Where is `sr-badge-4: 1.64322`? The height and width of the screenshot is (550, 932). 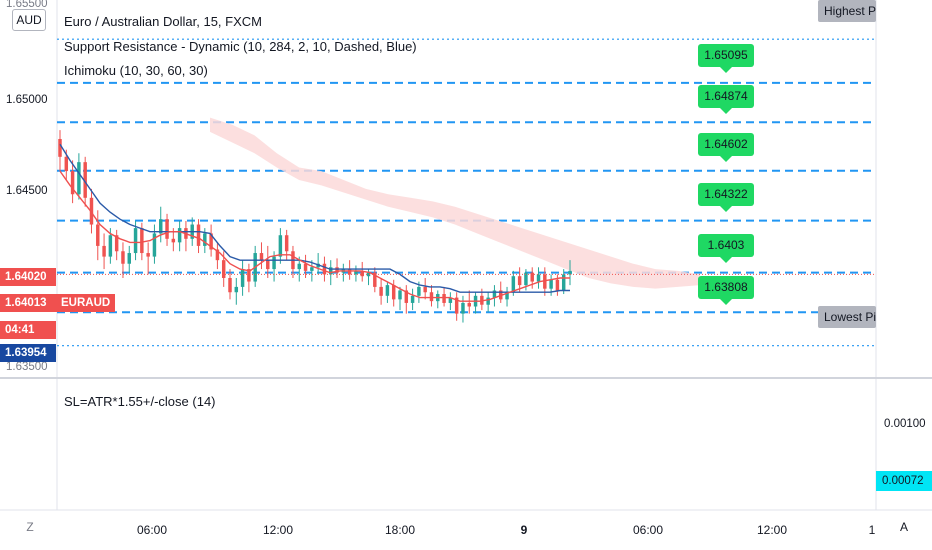
sr-badge-4: 1.64322 is located at coordinates (726, 197).